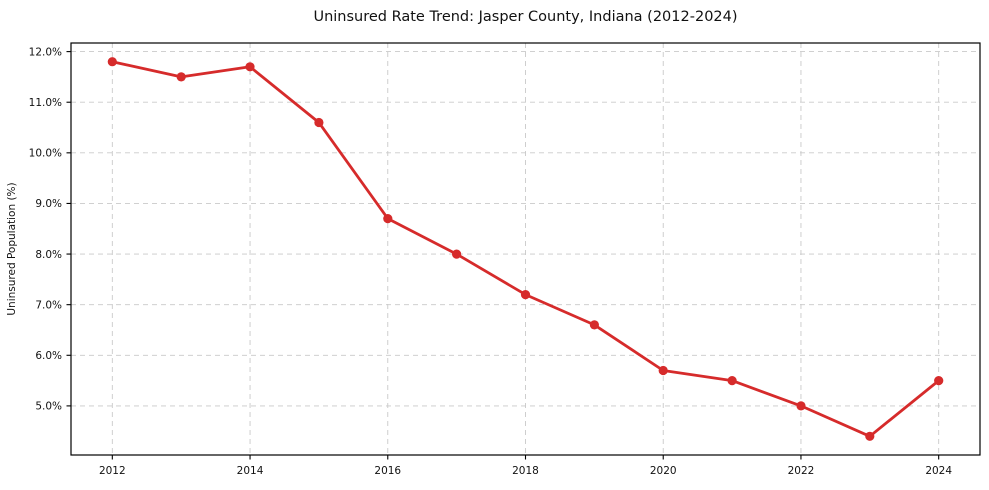  Describe the element at coordinates (48, 305) in the screenshot. I see `y-tick-label: 7.0%` at that location.